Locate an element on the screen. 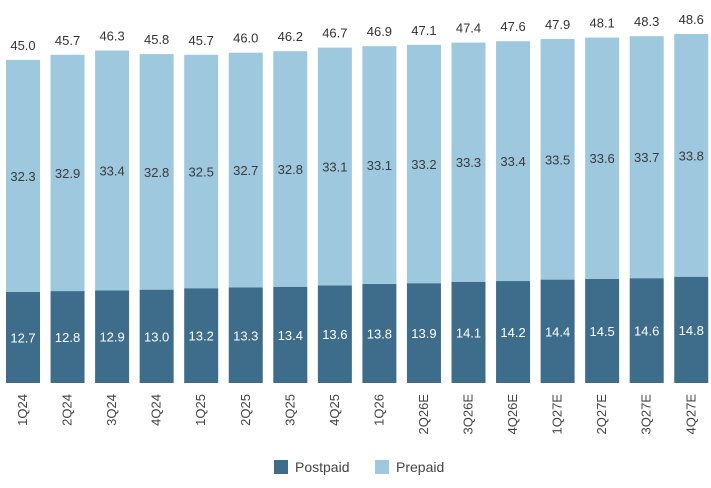  data-label-postpaid: 13.2 is located at coordinates (201, 336).